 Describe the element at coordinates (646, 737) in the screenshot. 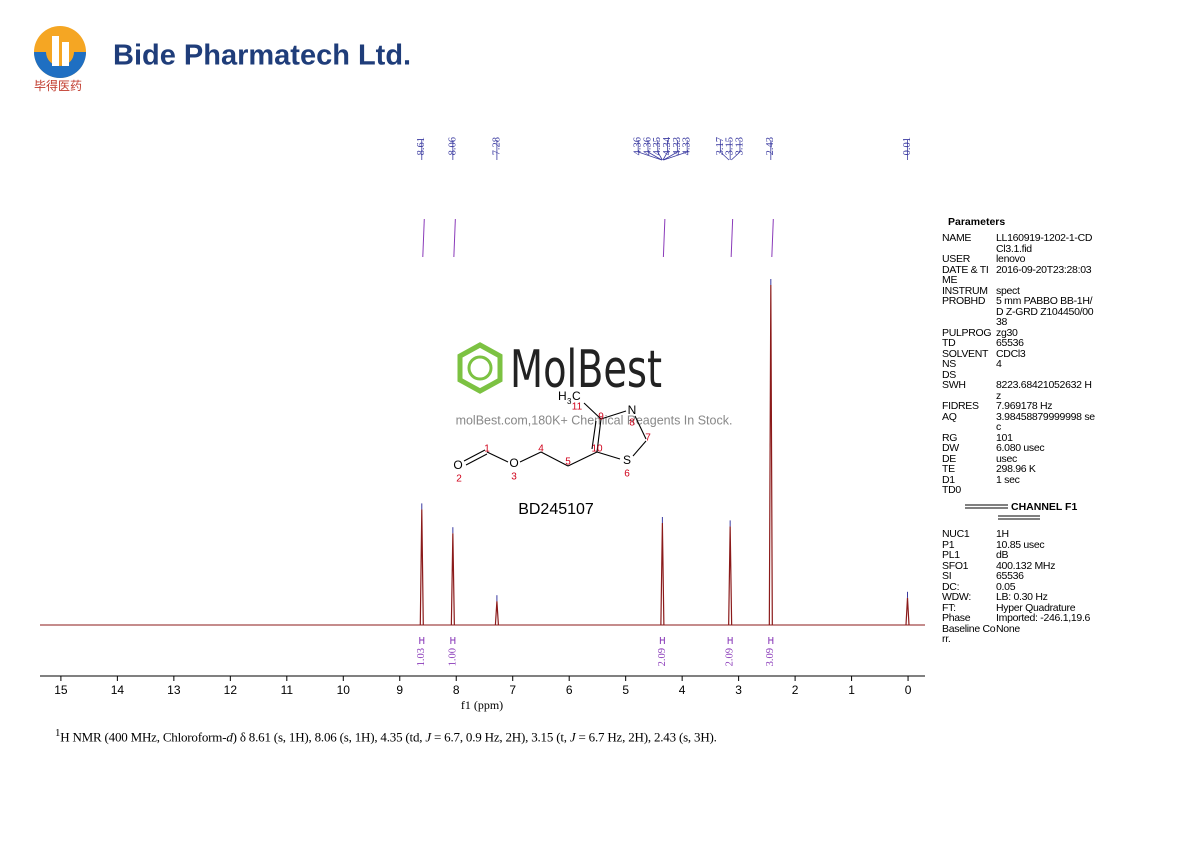

I see `caption-part: = 6.7 Hz, 2H), 2.43 (s, 3H).` at that location.